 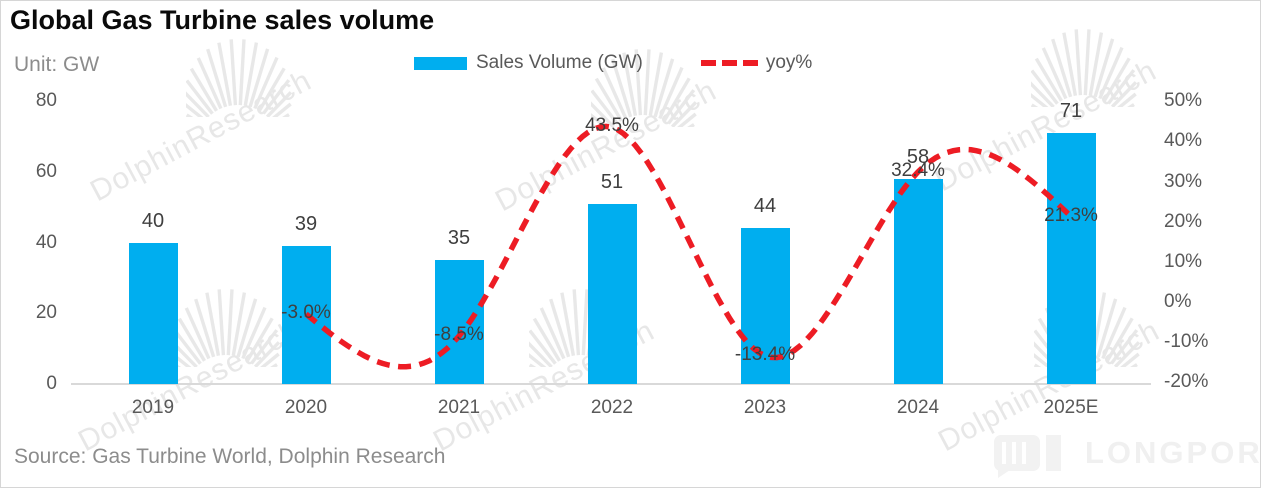 I want to click on x-axis-label: 2025E, so click(x=1071, y=407).